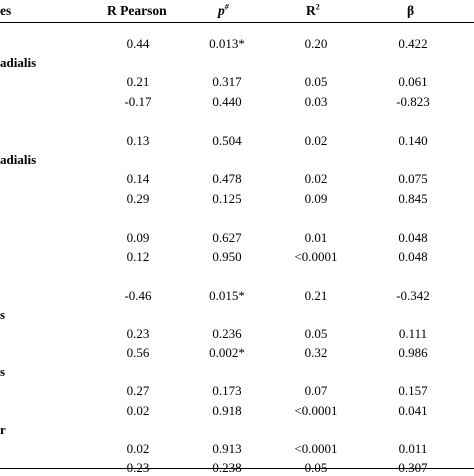 This screenshot has height=476, width=474. Describe the element at coordinates (413, 140) in the screenshot. I see `beta-cell: 0.140` at that location.